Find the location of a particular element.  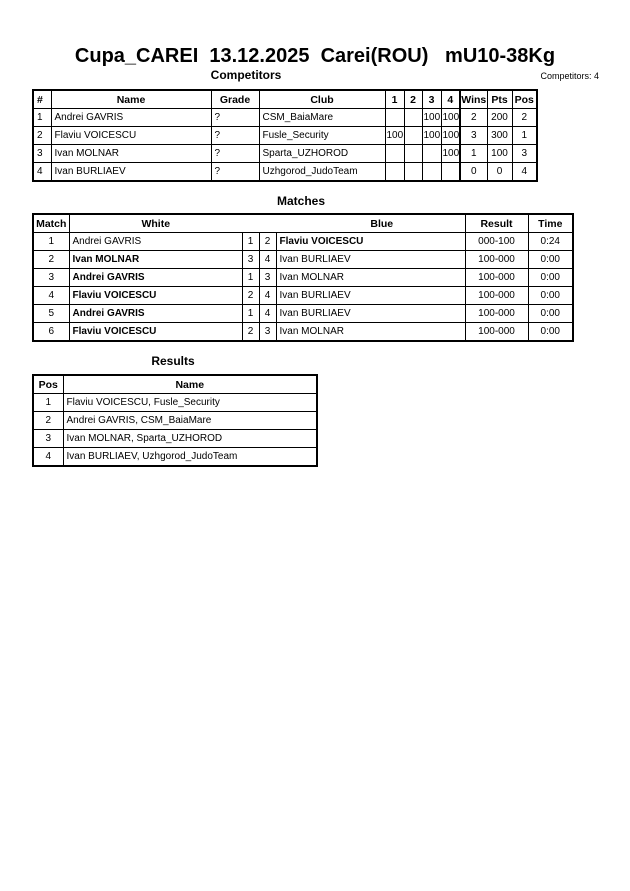

match-number: 6 is located at coordinates (51, 332).